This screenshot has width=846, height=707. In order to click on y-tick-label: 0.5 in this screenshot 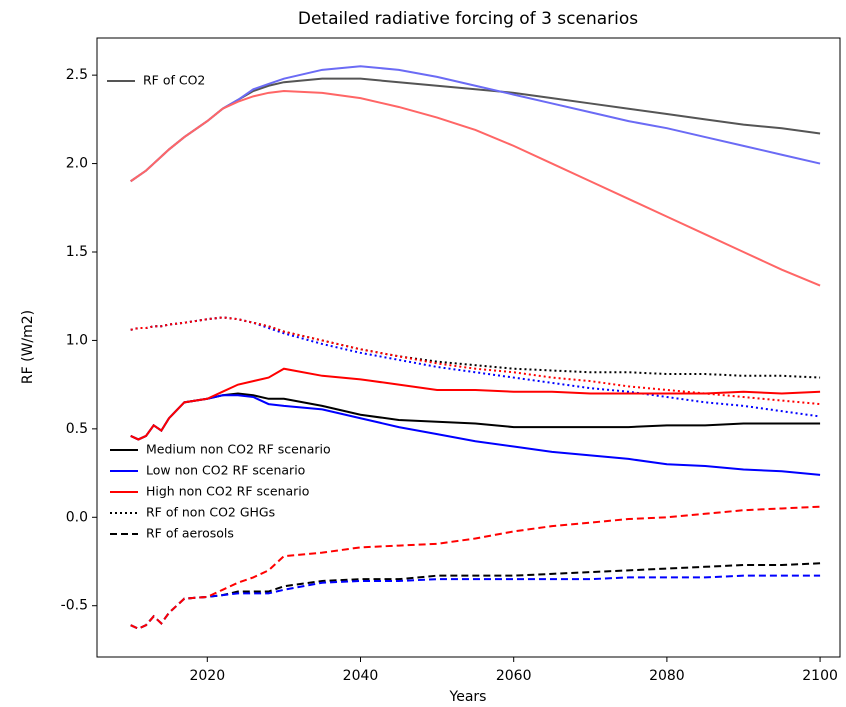, I will do `click(77, 429)`.